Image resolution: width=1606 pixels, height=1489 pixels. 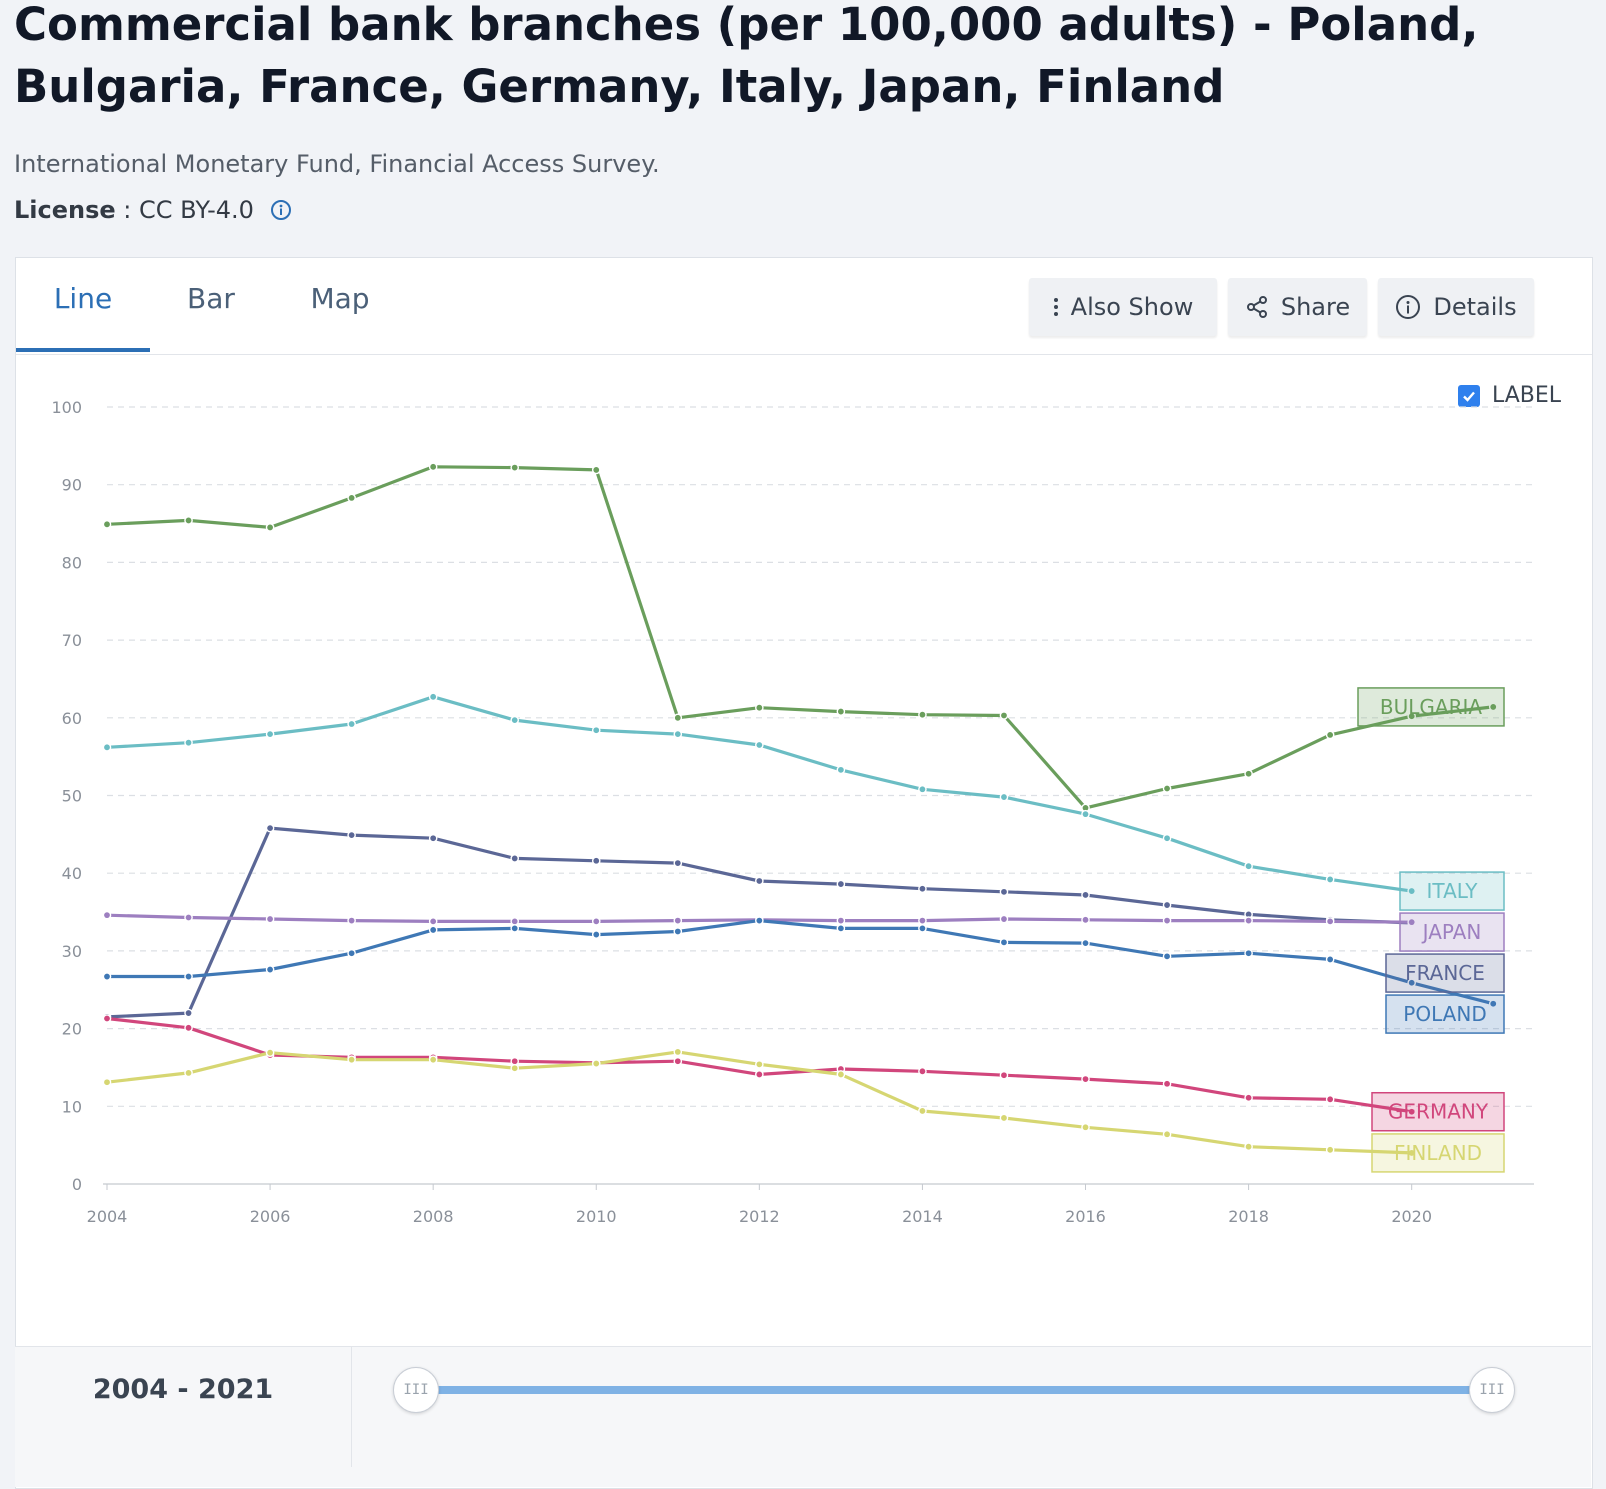 What do you see at coordinates (922, 1216) in the screenshot?
I see `x-tick-label: 2014` at bounding box center [922, 1216].